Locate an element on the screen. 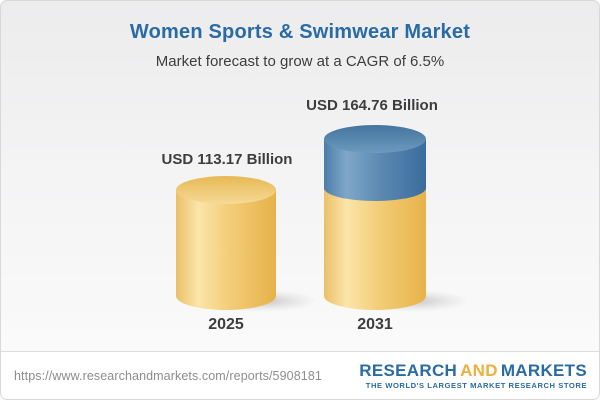 This screenshot has width=600, height=400. category-label-2025: 2025 is located at coordinates (226, 324).